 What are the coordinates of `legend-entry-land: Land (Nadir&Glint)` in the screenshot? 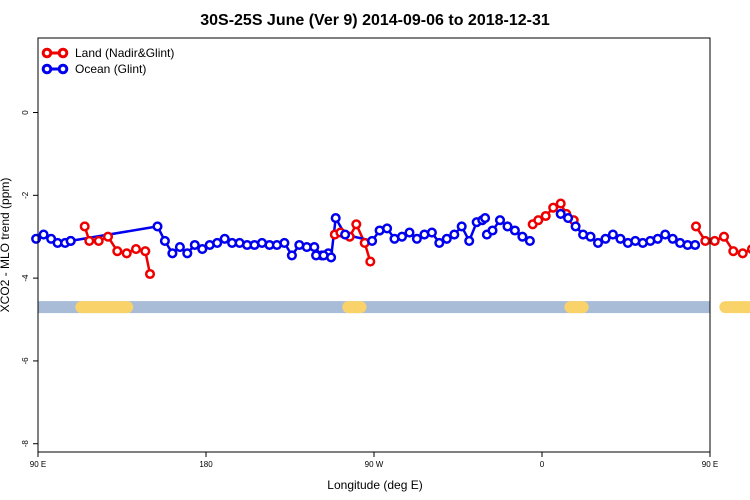 It's located at (107, 53).